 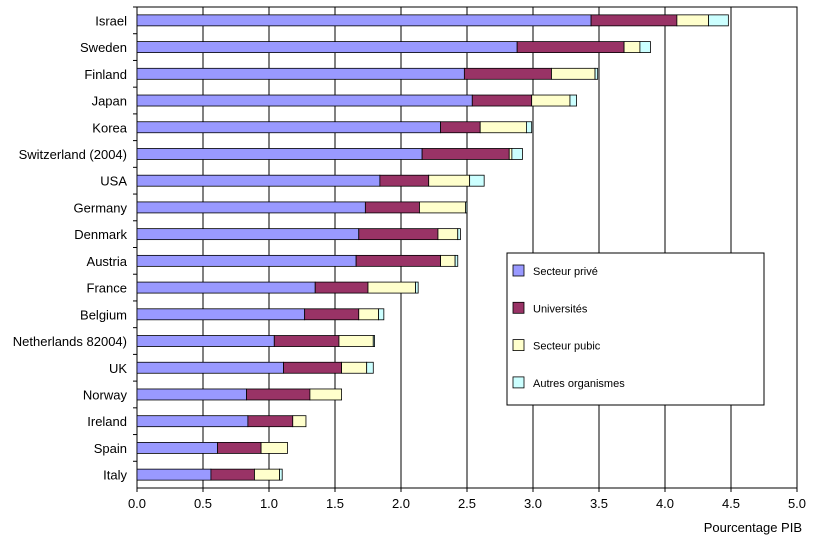 I want to click on x-tick-label: 5.0, so click(x=797, y=503).